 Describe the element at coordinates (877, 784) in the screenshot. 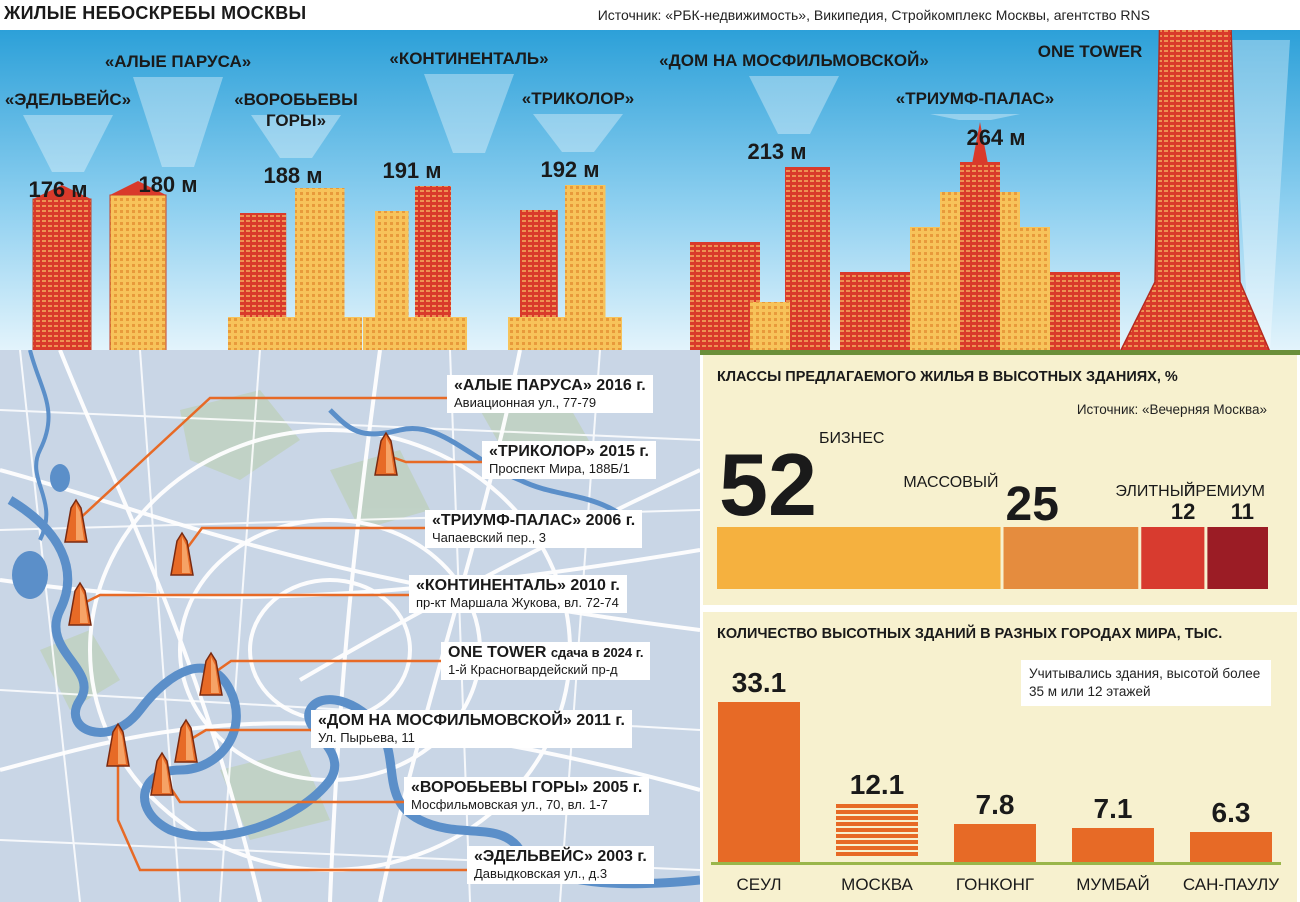

I see `city-value-label: 12.1` at that location.